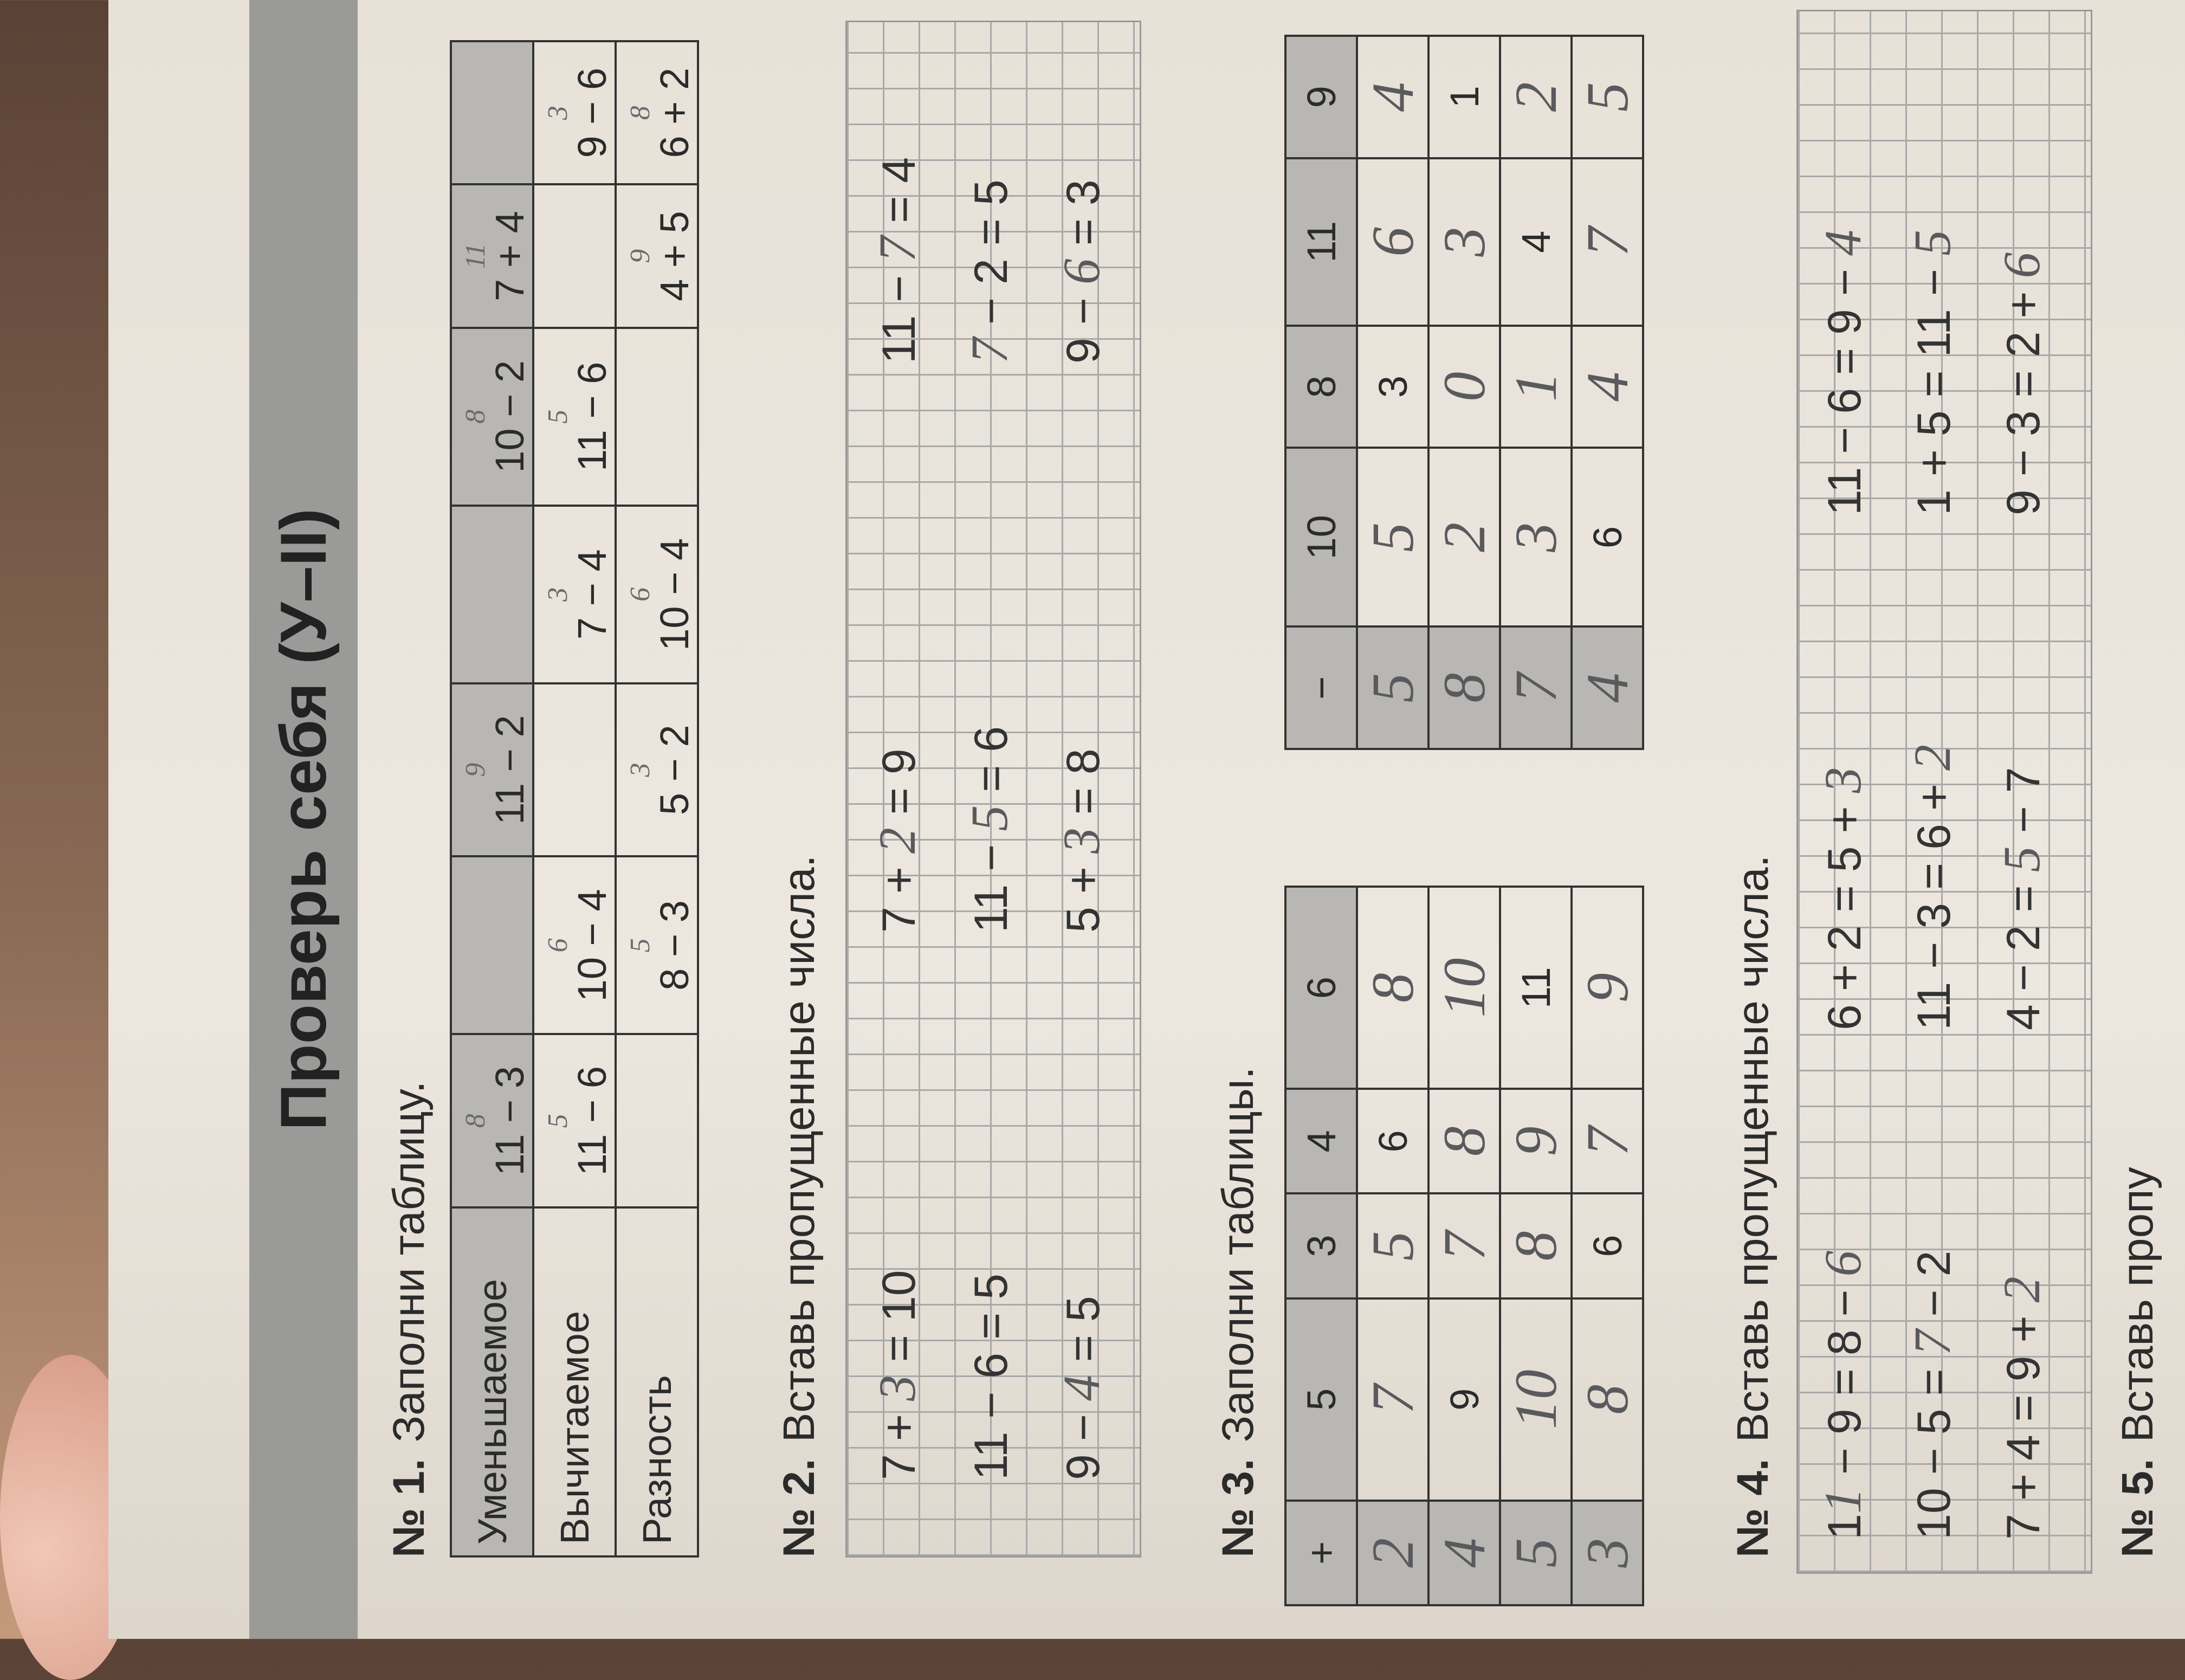 The height and width of the screenshot is (1680, 2185). What do you see at coordinates (1321, 97) in the screenshot?
I see `column-header: 9` at bounding box center [1321, 97].